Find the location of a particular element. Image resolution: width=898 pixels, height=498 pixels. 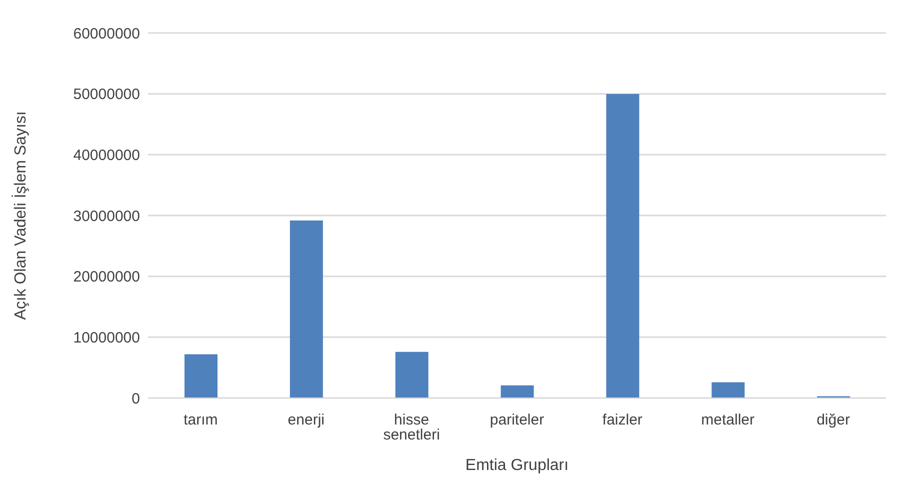

x-tick-label: diğer is located at coordinates (833, 420).